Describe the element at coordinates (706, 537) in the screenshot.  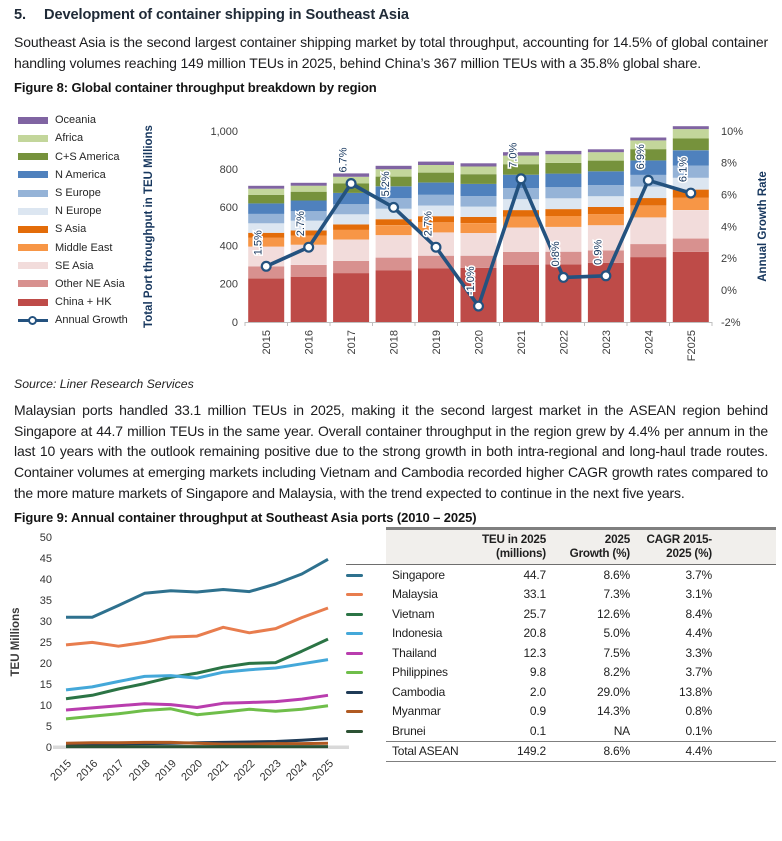
I see `header-cagr: CAGR 2015-` at that location.